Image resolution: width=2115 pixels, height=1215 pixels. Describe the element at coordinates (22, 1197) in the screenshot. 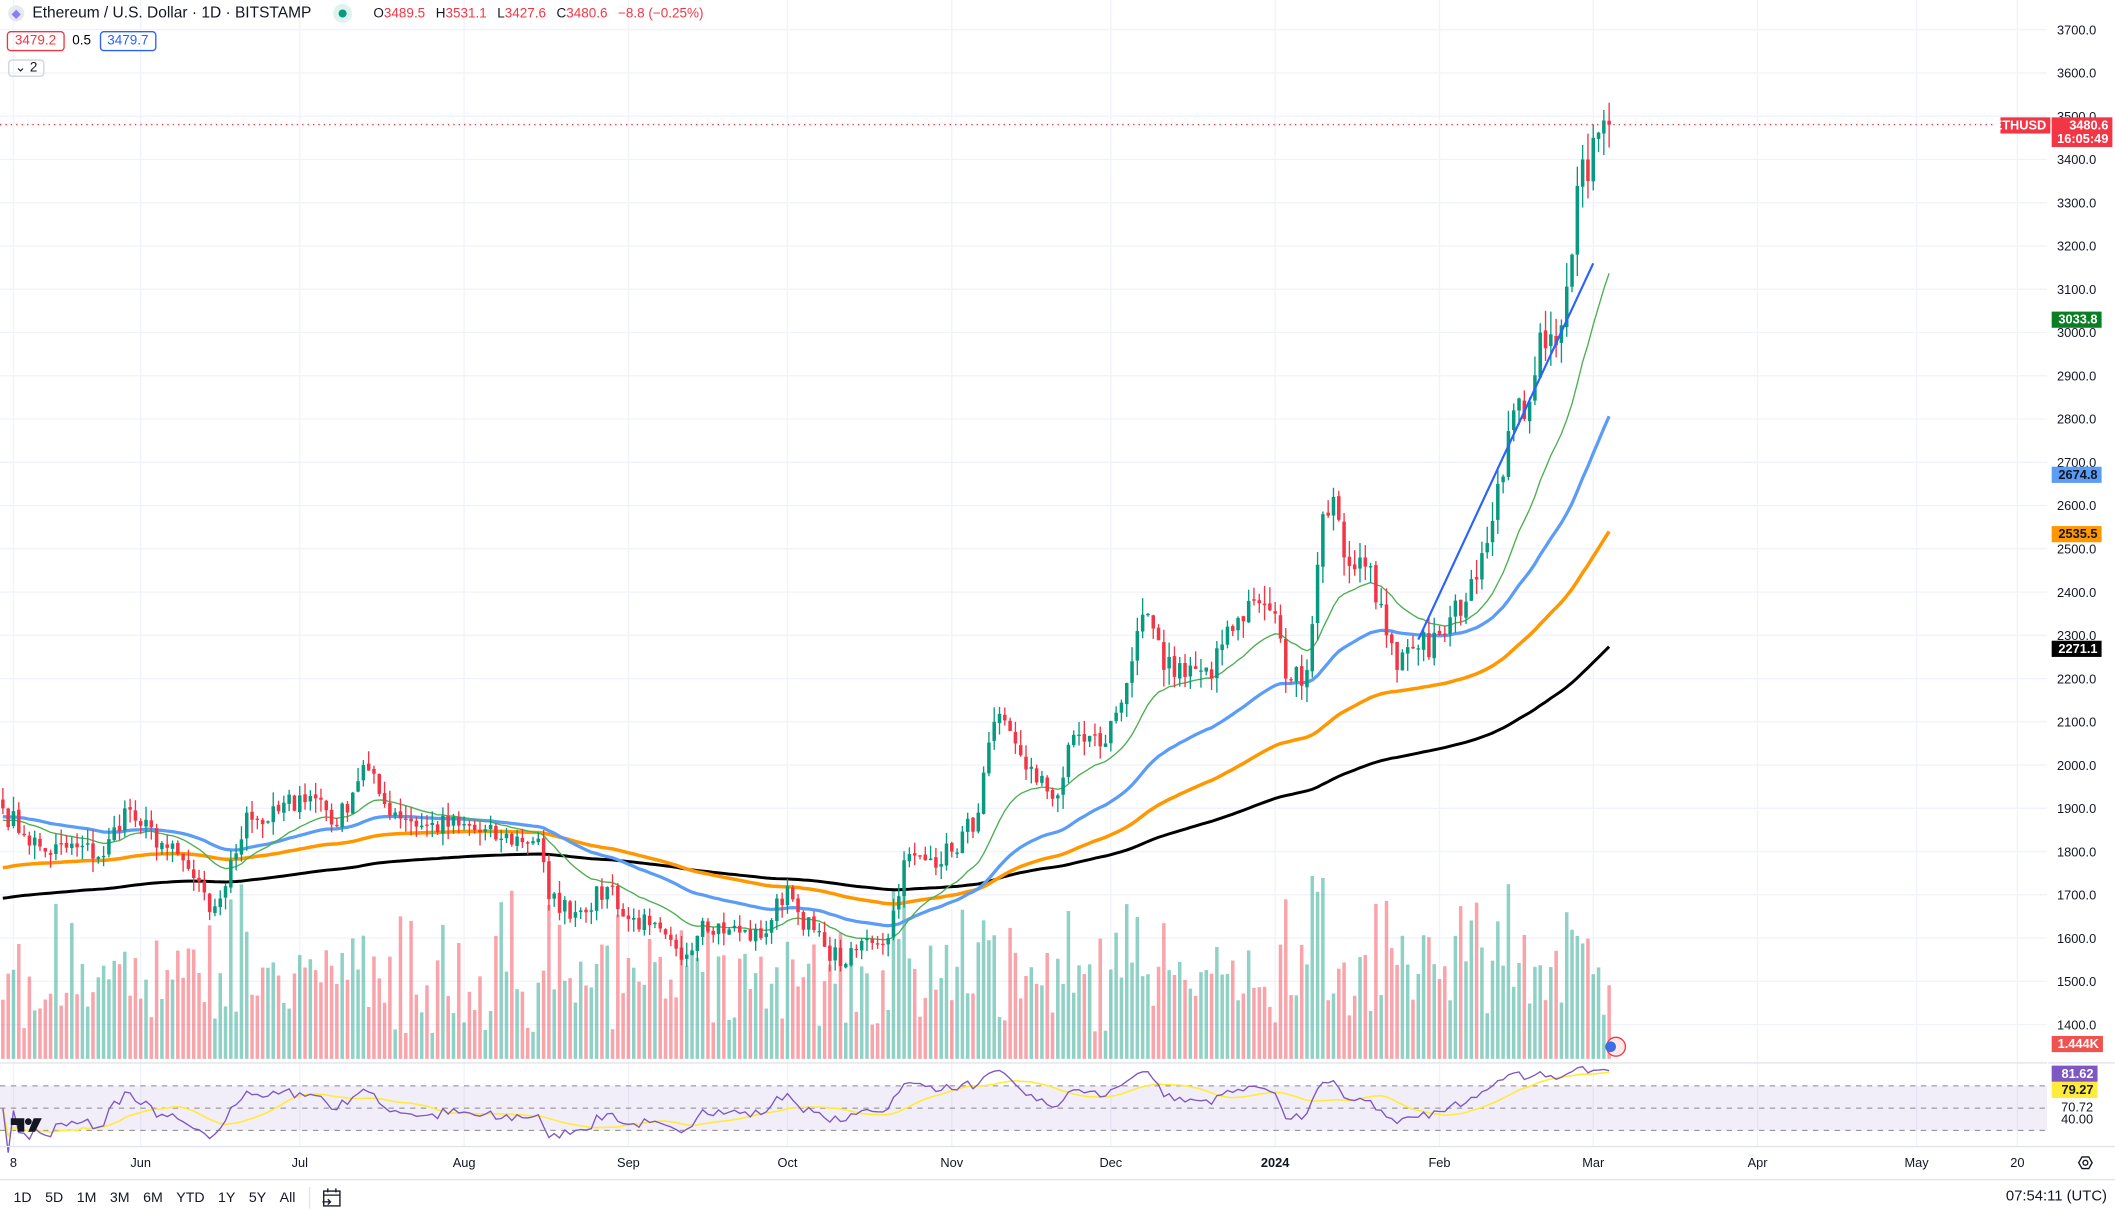

I see `range-1d: 1D` at that location.